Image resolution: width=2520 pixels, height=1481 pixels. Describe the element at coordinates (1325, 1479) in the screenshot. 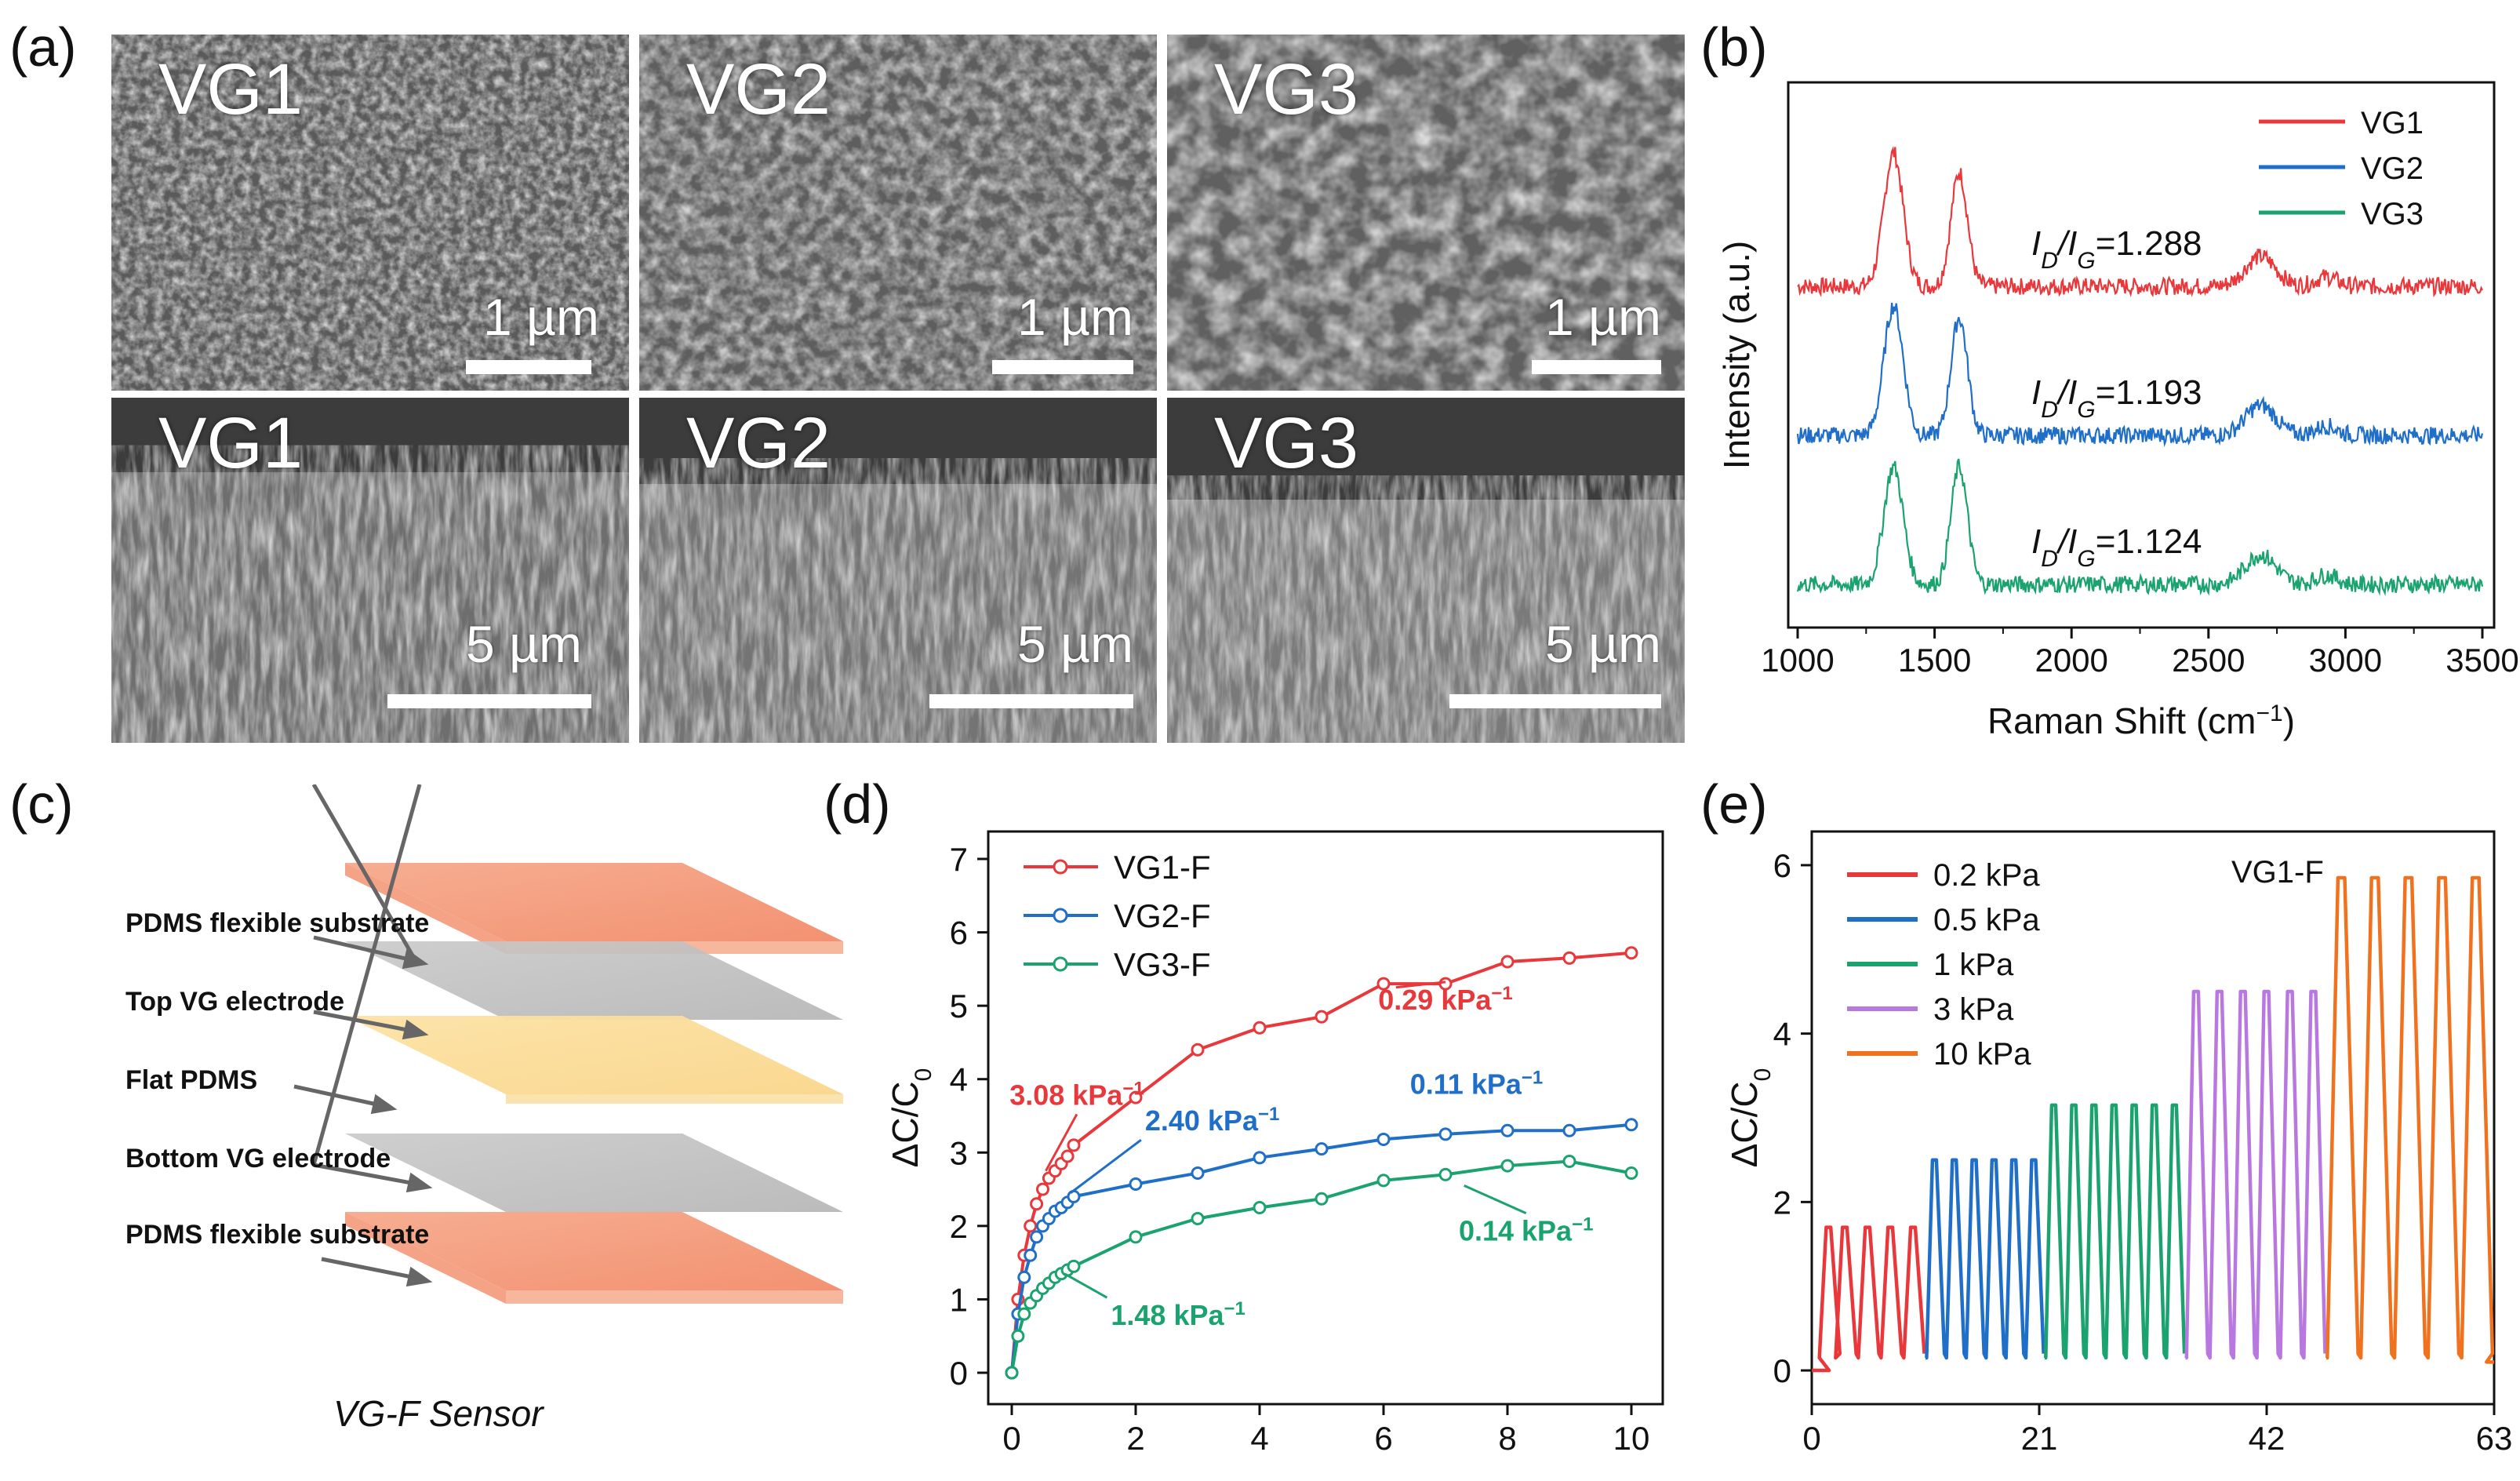

I see `x-axis-label: Pressure (kPa)` at that location.